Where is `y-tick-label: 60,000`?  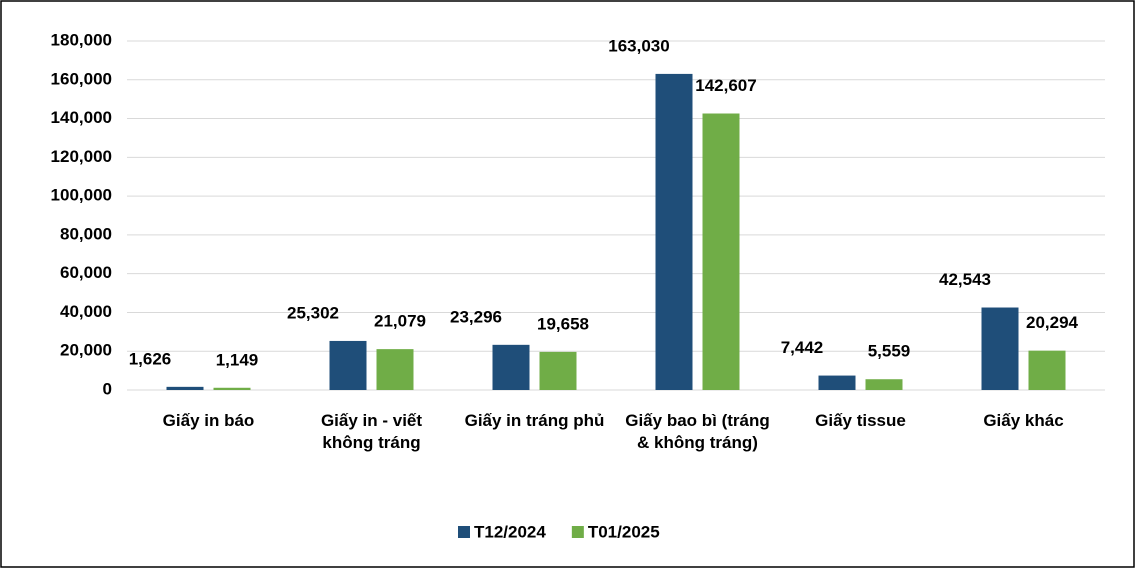
y-tick-label: 60,000 is located at coordinates (86, 272).